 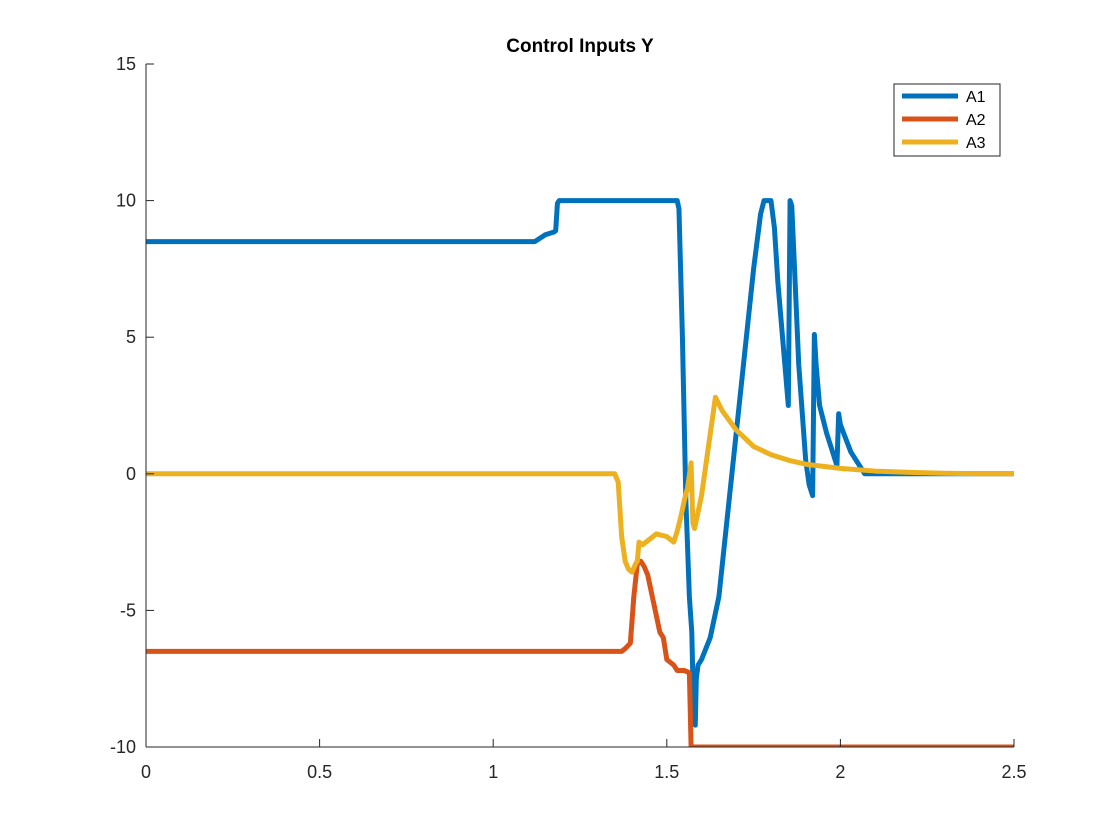 What do you see at coordinates (126, 64) in the screenshot?
I see `y-tick-label: 15` at bounding box center [126, 64].